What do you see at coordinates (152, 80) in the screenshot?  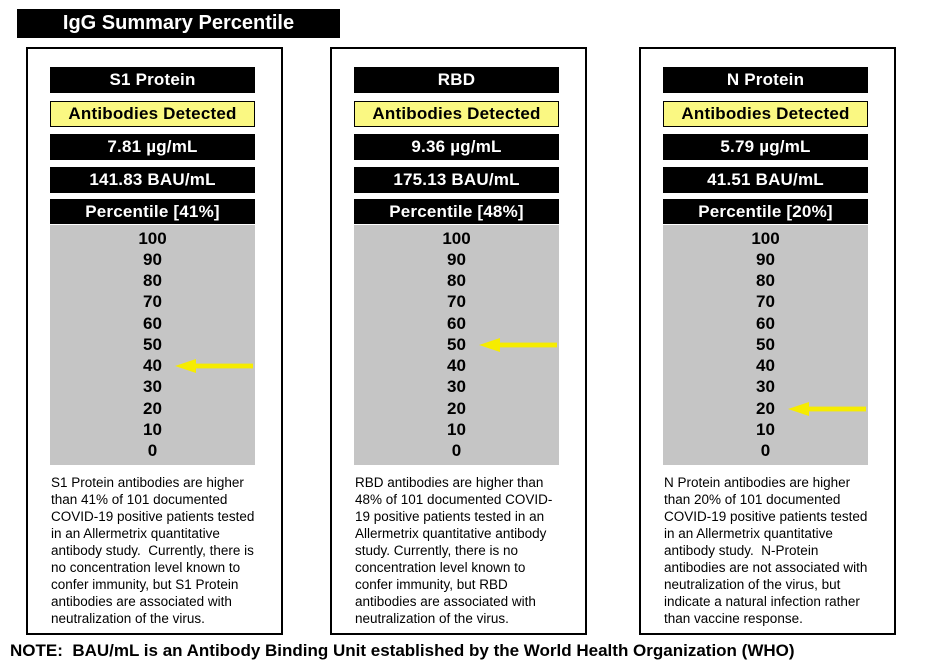 I see `protein-name-bar: S1 Protein` at bounding box center [152, 80].